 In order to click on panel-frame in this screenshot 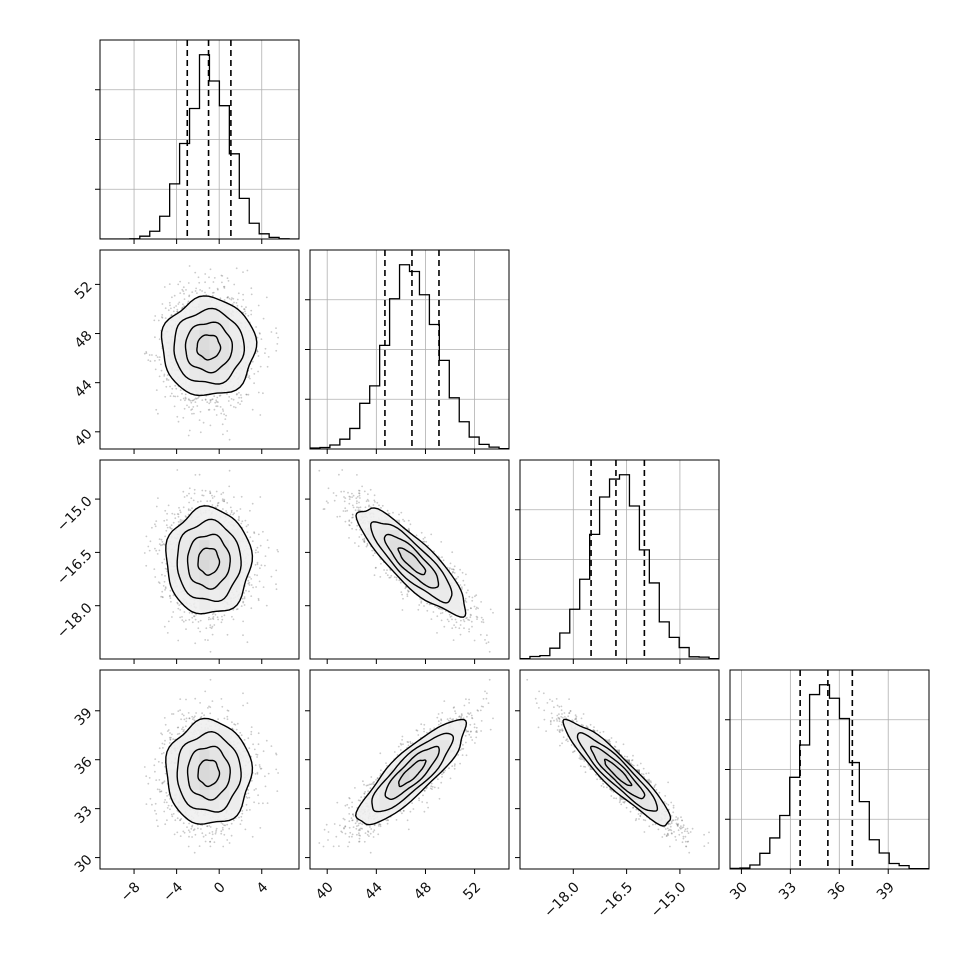, I will do `click(199, 559)`.